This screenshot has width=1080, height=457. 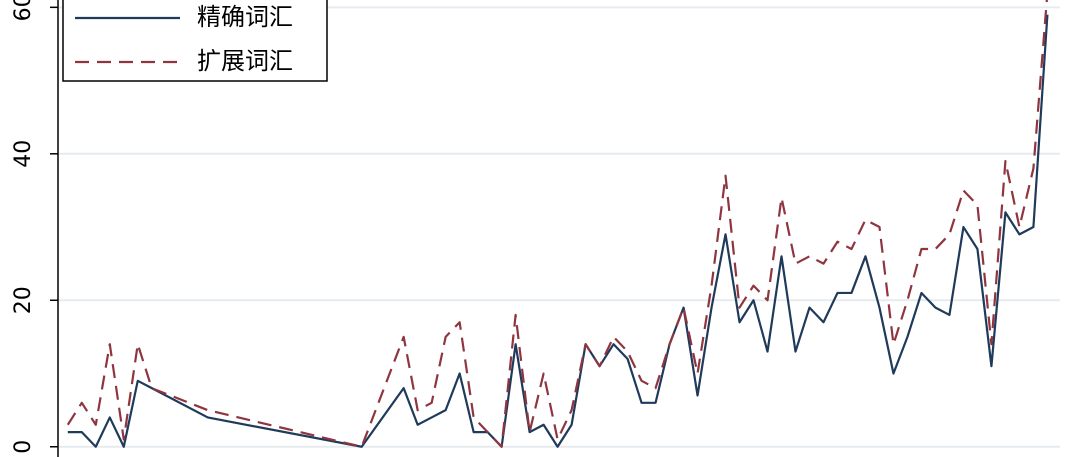 I want to click on y-tick-label: 60, so click(x=23, y=10).